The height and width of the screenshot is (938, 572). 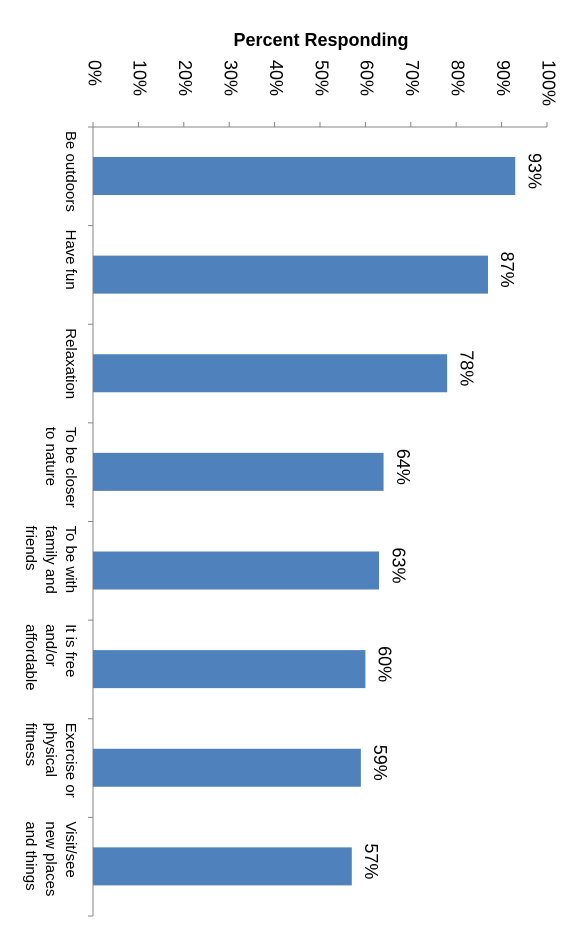 I want to click on category-label: Exercise or, so click(x=70, y=760).